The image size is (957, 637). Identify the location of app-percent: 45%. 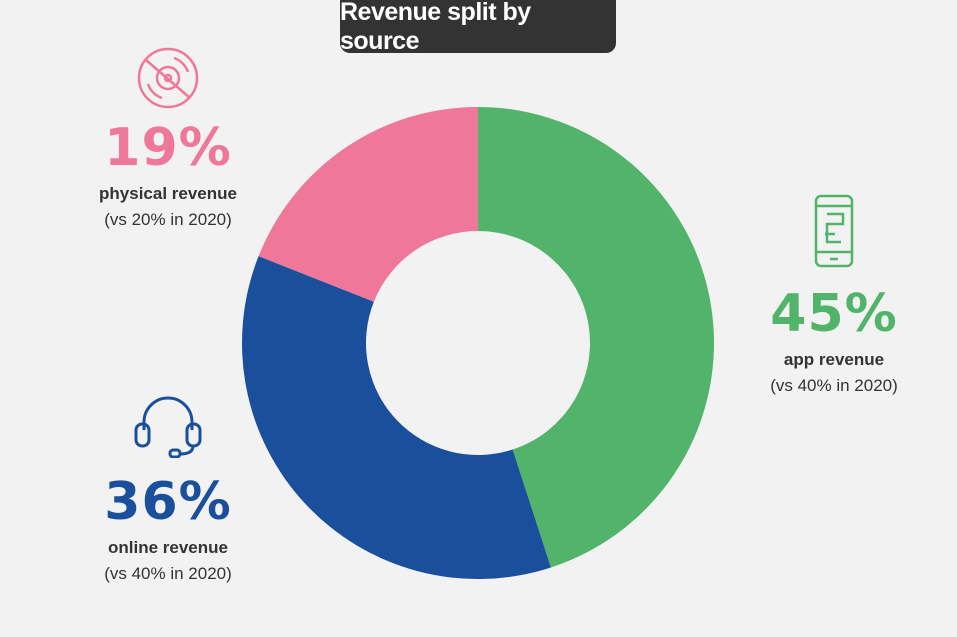
(834, 314).